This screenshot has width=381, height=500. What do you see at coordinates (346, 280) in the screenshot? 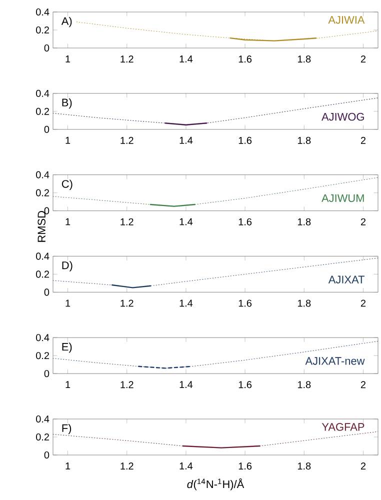
I see `text: AJIXAT` at bounding box center [346, 280].